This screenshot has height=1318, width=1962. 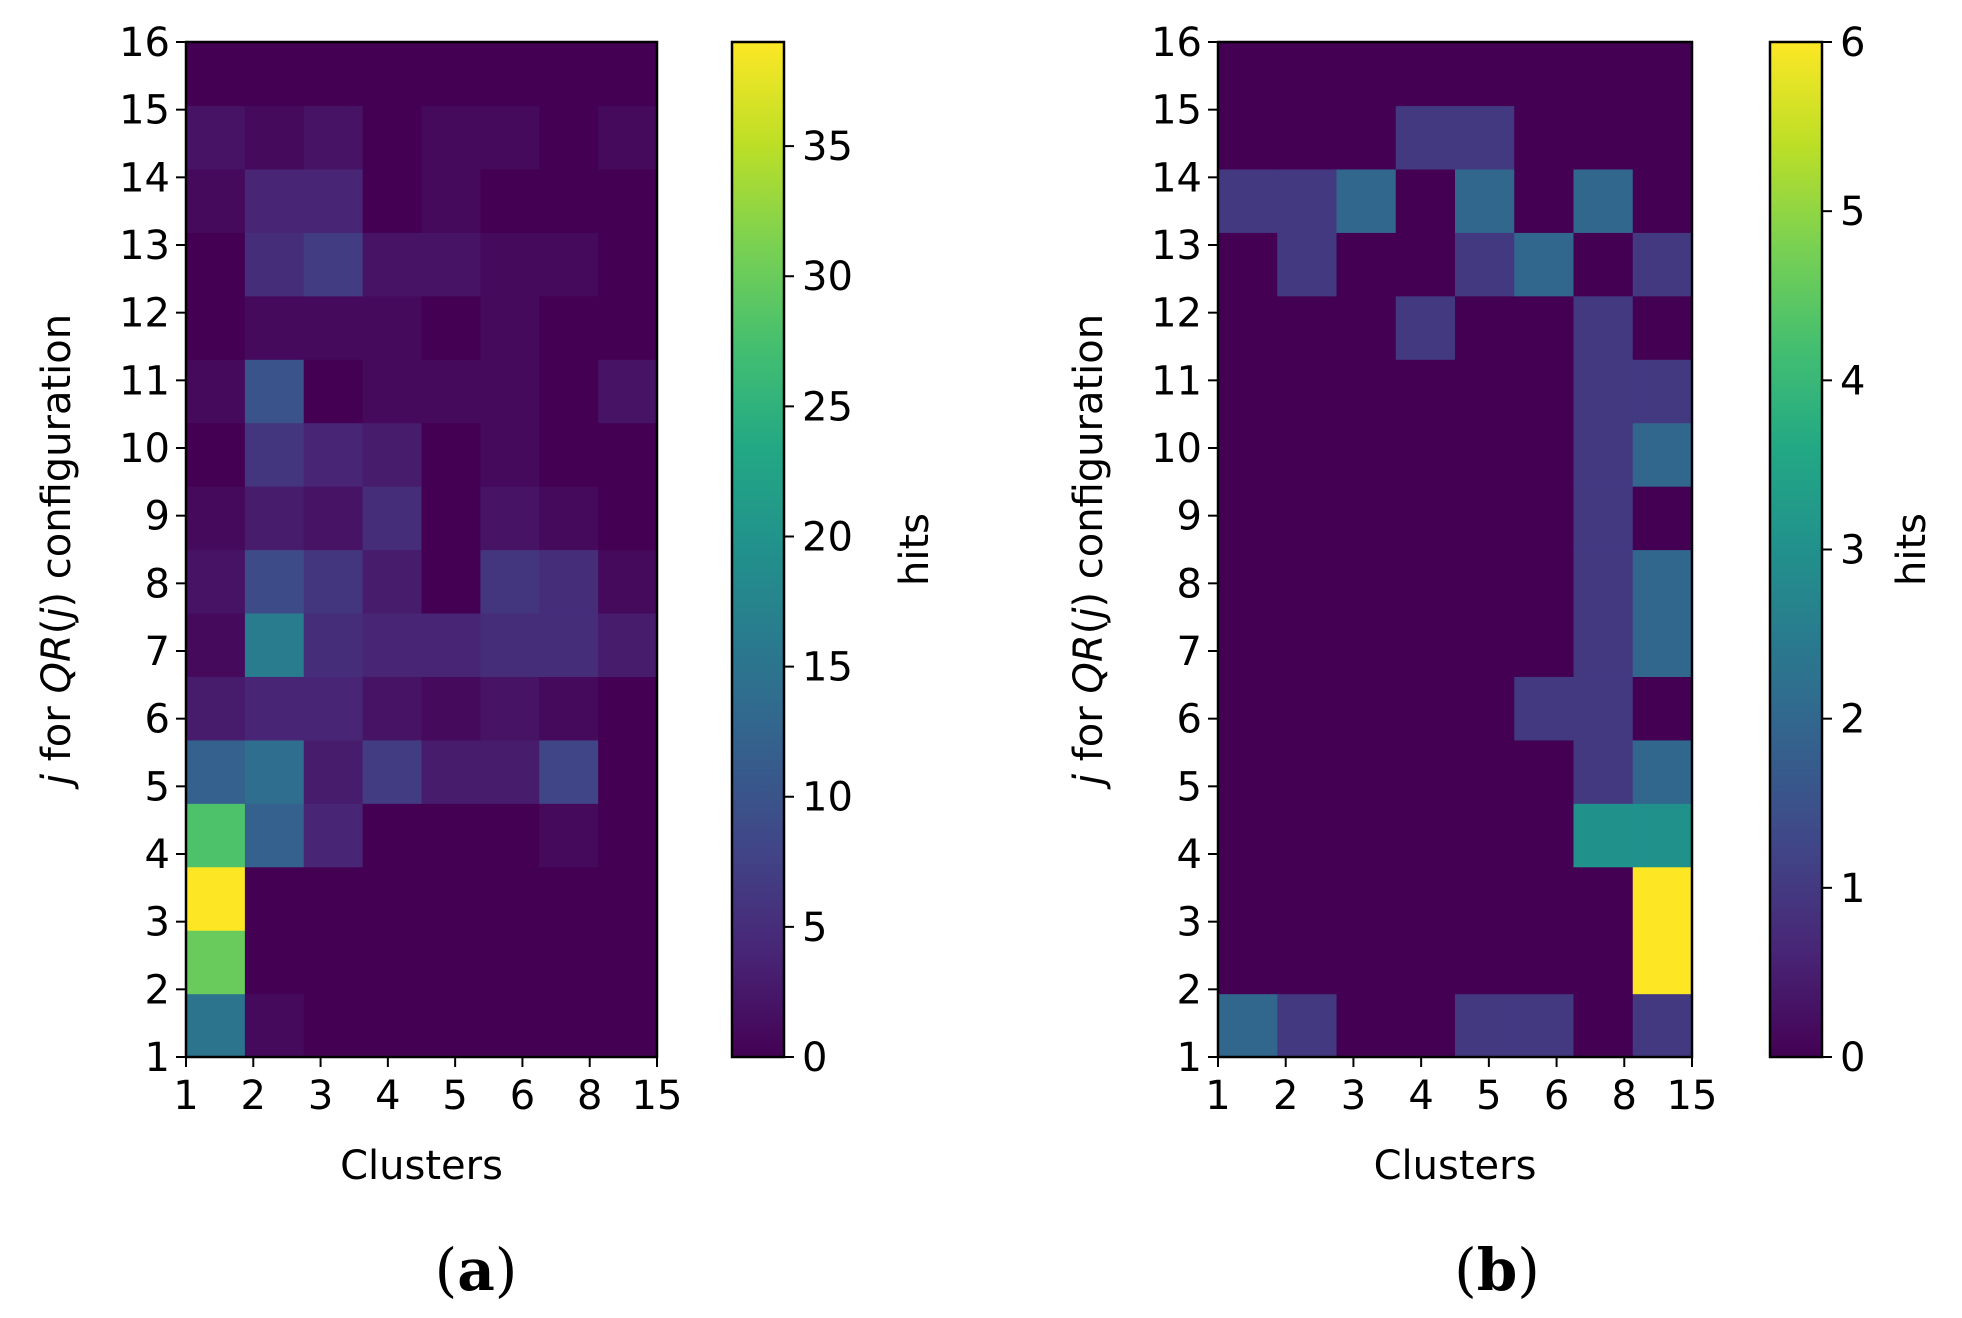 What do you see at coordinates (758, 549) in the screenshot?
I see `colorbar` at bounding box center [758, 549].